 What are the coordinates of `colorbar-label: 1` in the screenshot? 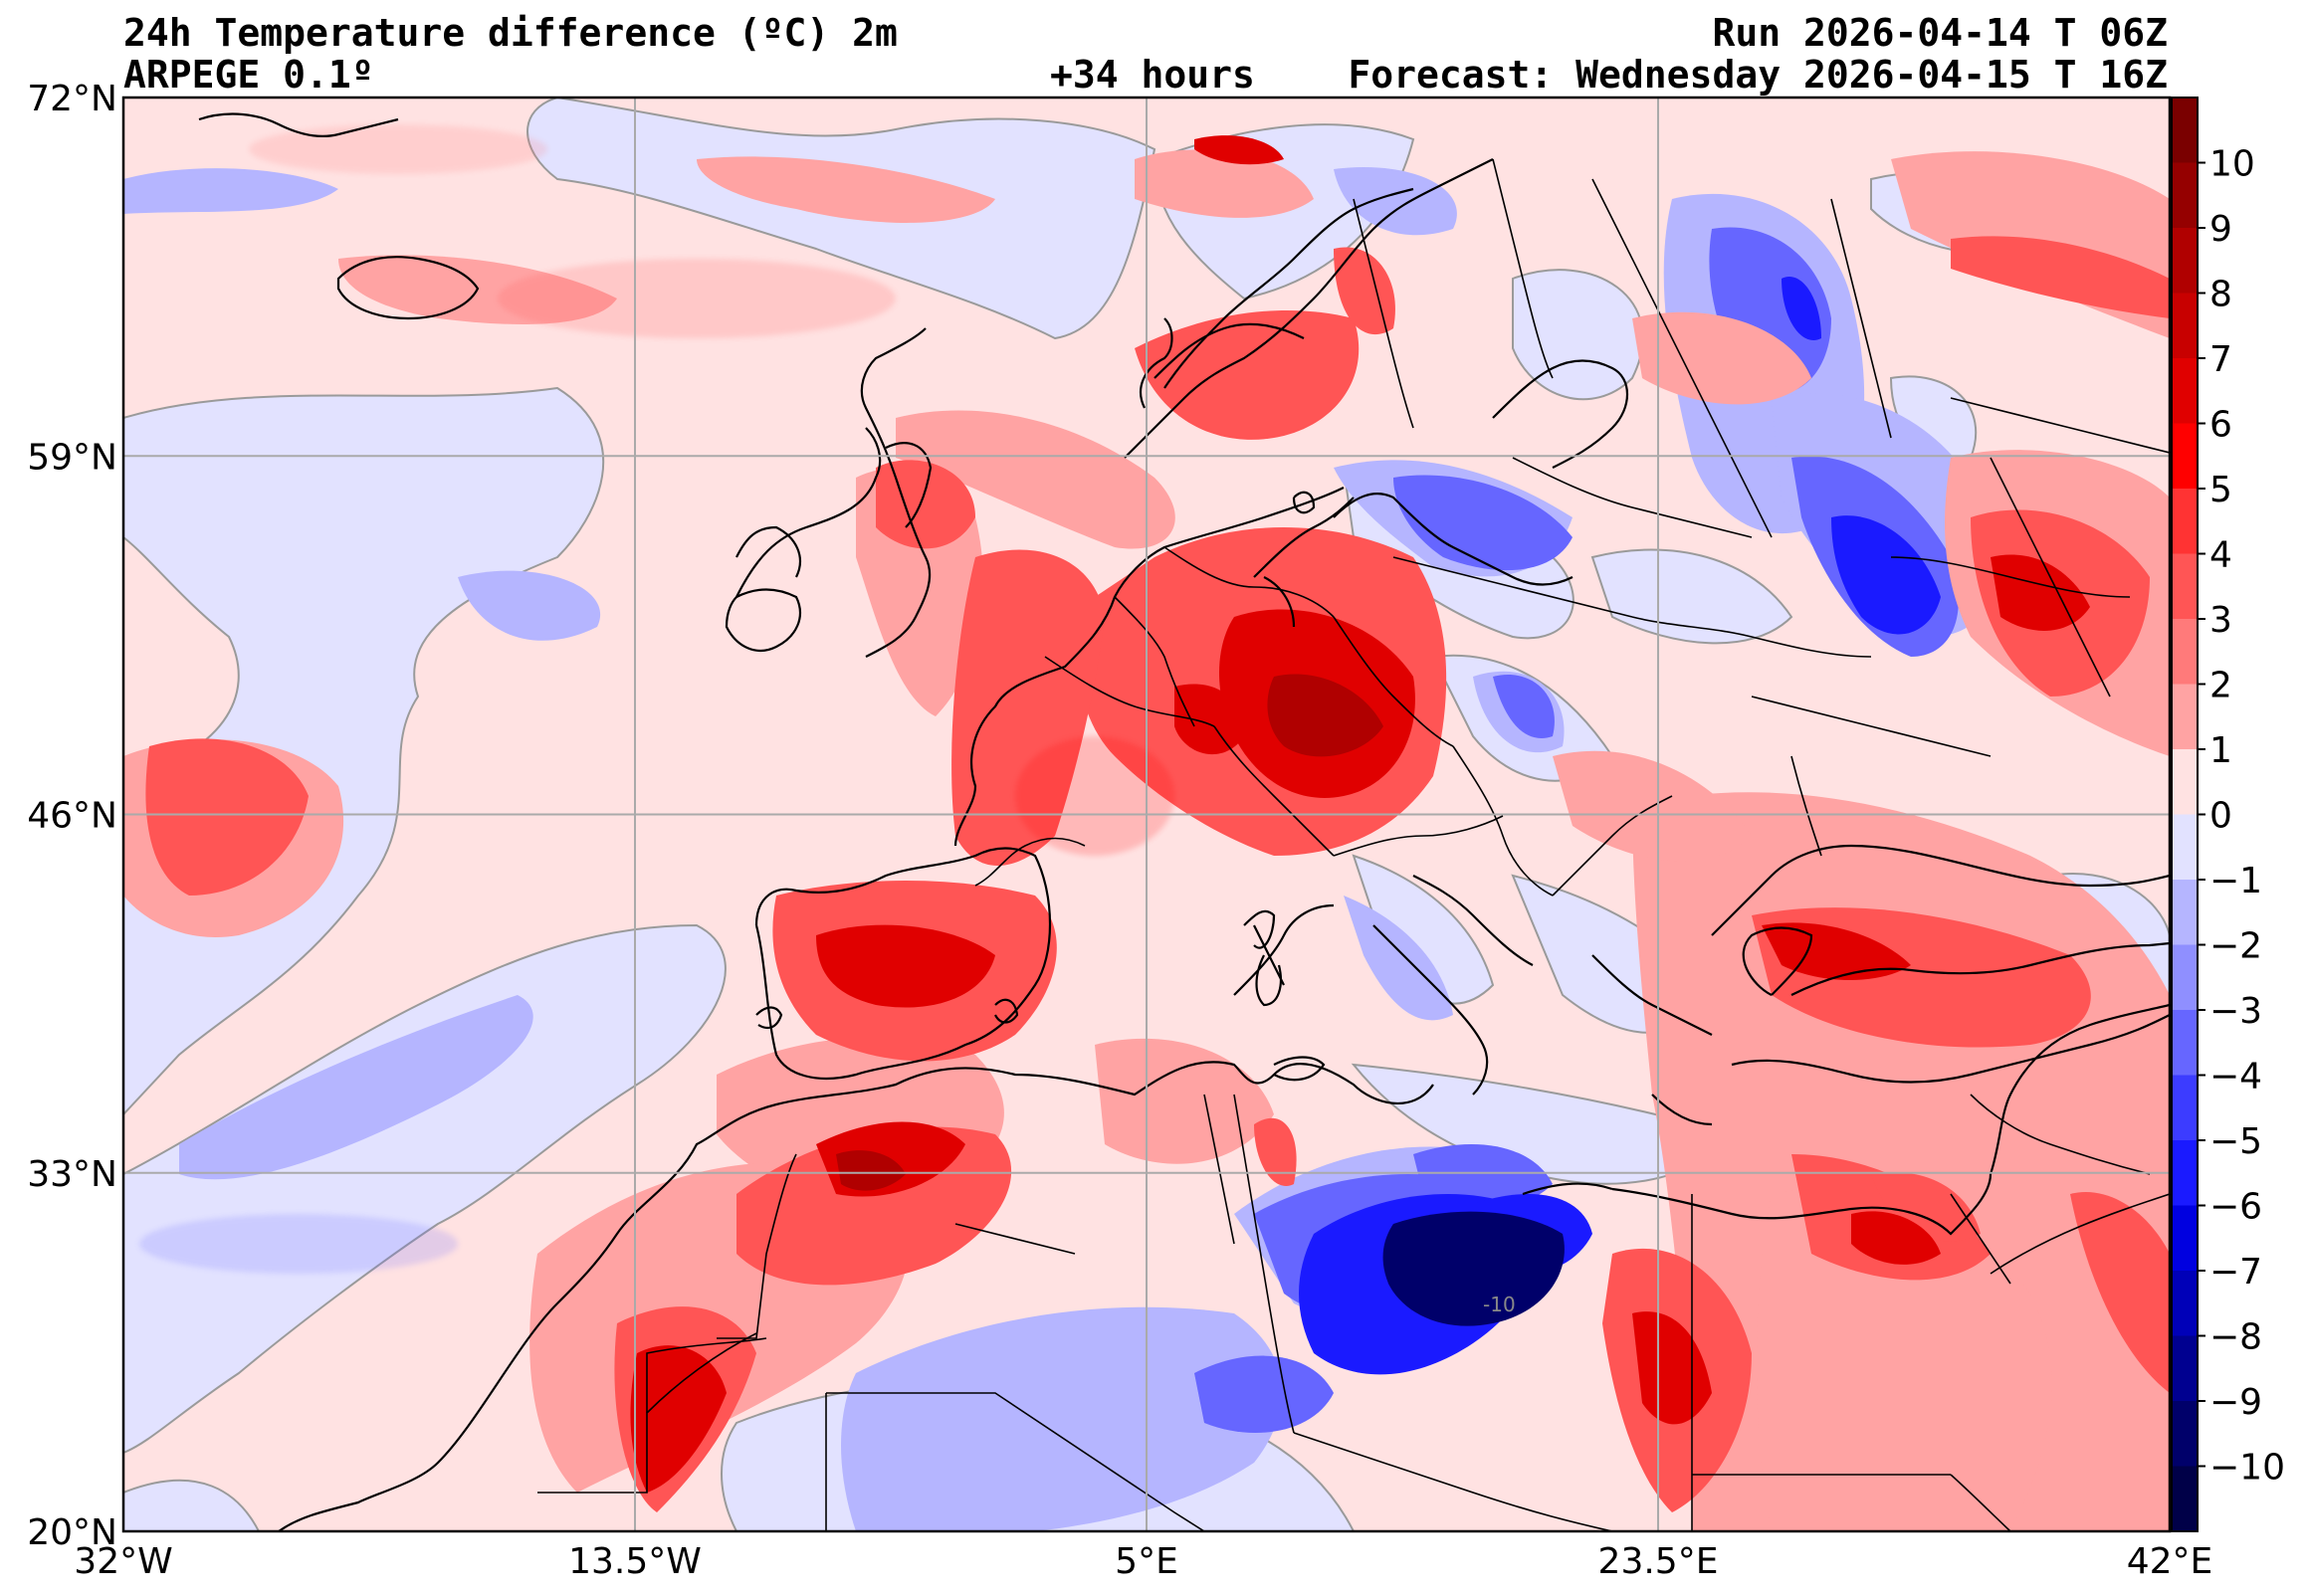 It's located at (2220, 750).